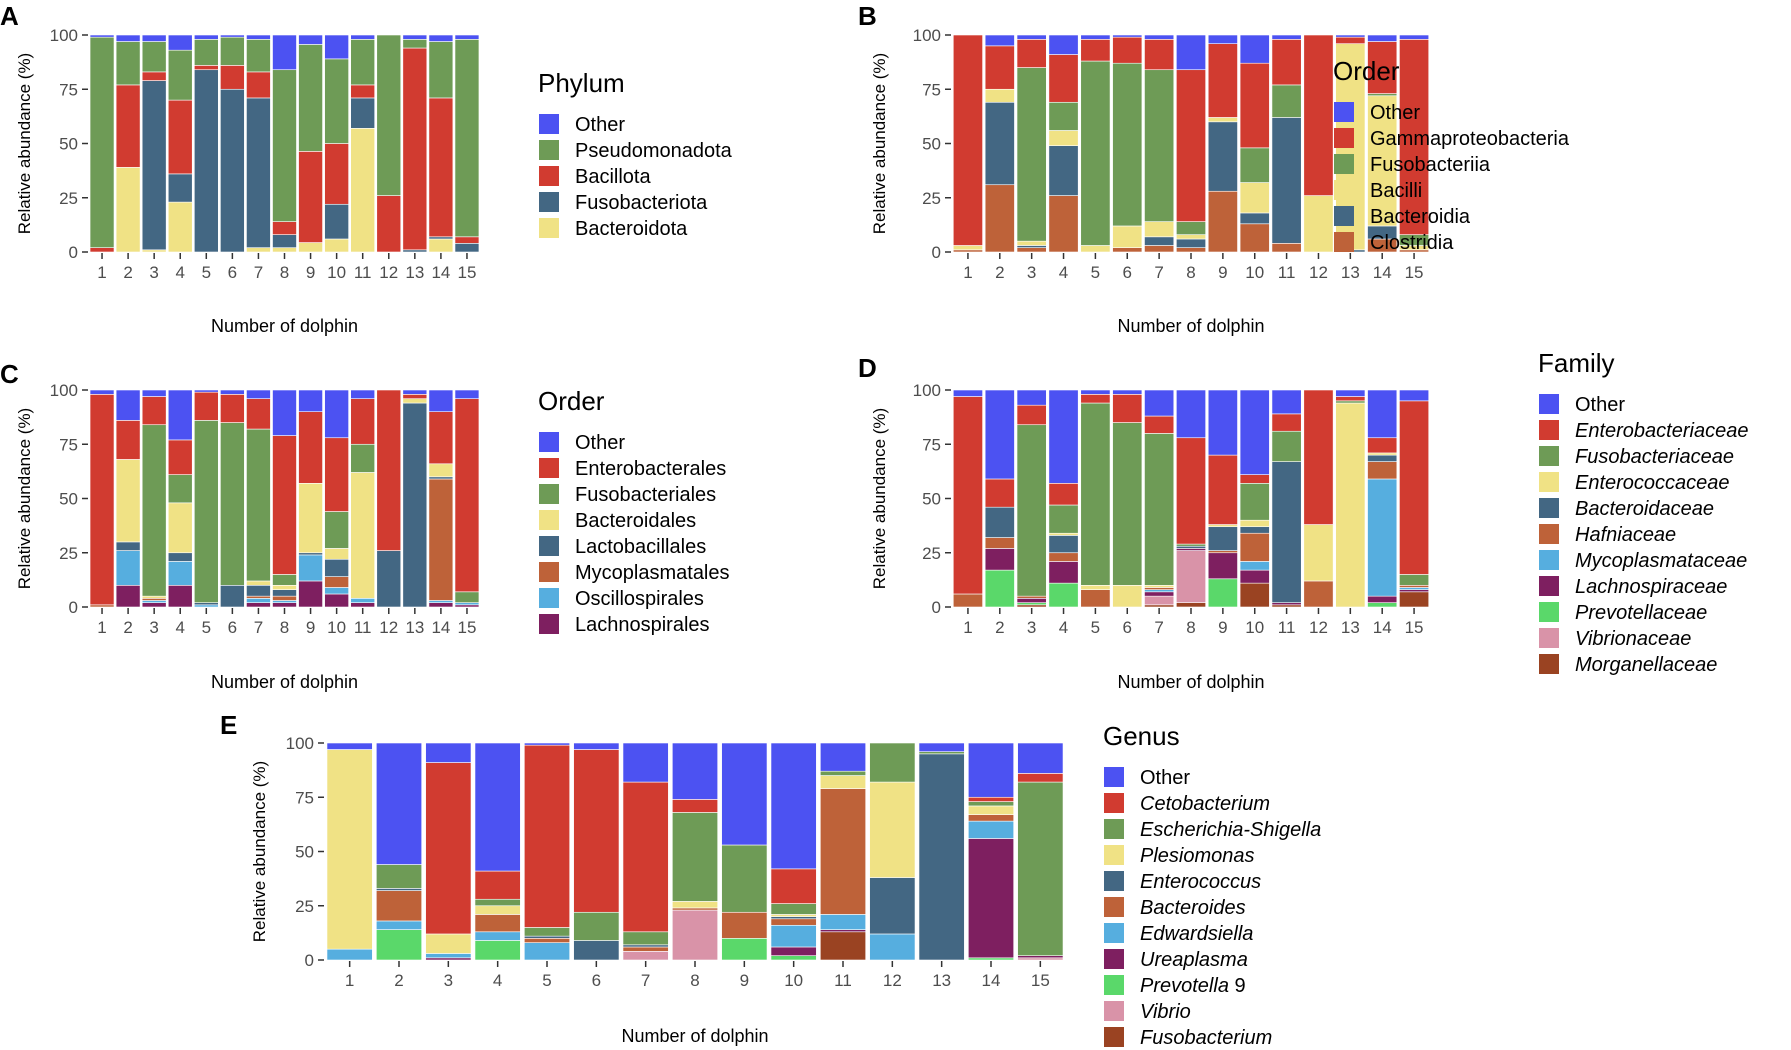 The width and height of the screenshot is (1791, 1050). What do you see at coordinates (1651, 587) in the screenshot?
I see `legend-label-text: Lachnospiraceae` at bounding box center [1651, 587].